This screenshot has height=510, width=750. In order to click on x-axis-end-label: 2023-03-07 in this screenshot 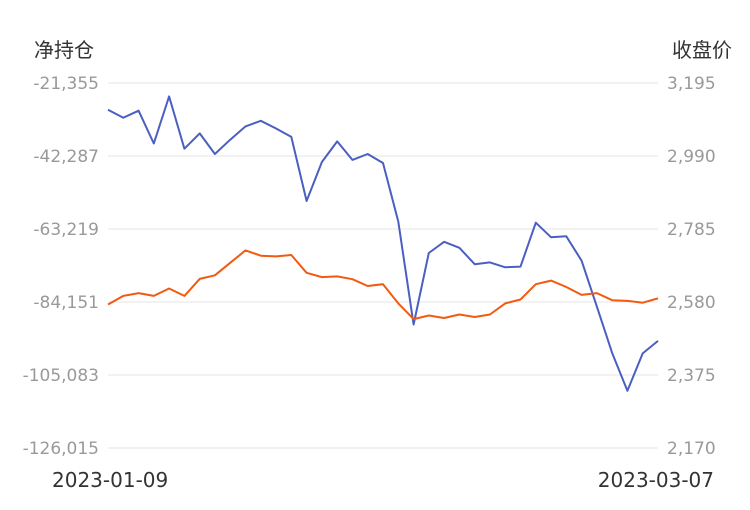, I will do `click(655, 480)`.